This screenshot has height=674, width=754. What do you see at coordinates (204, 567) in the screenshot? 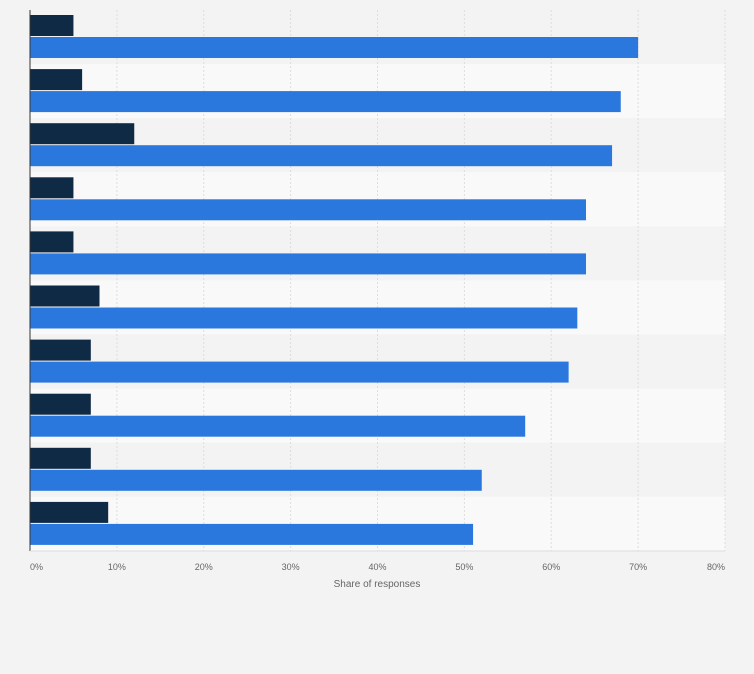
I see `x-tick-label: 20%` at bounding box center [204, 567].